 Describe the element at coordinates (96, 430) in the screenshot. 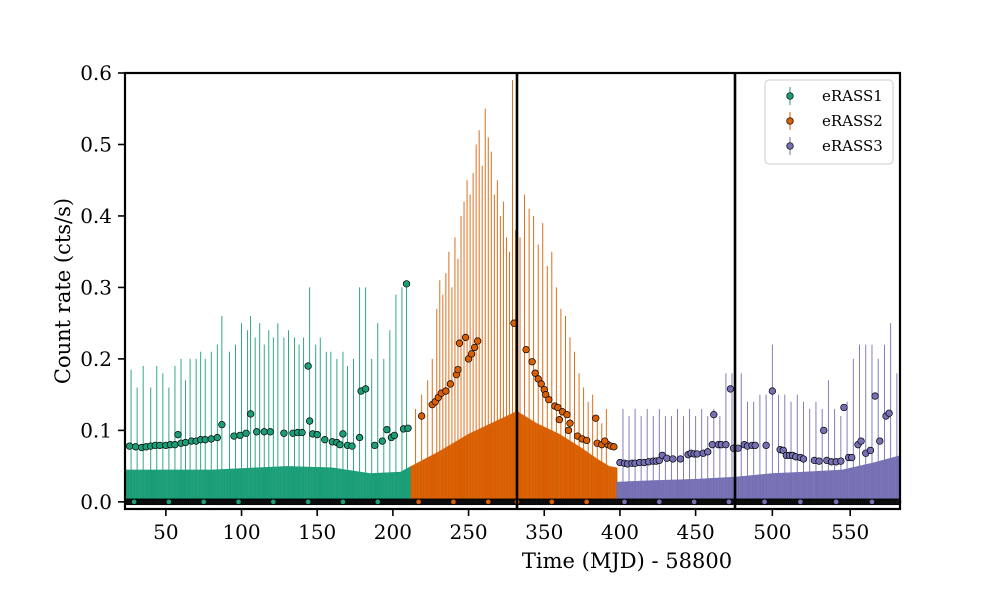

I see `y-tick-label: 0.1` at that location.